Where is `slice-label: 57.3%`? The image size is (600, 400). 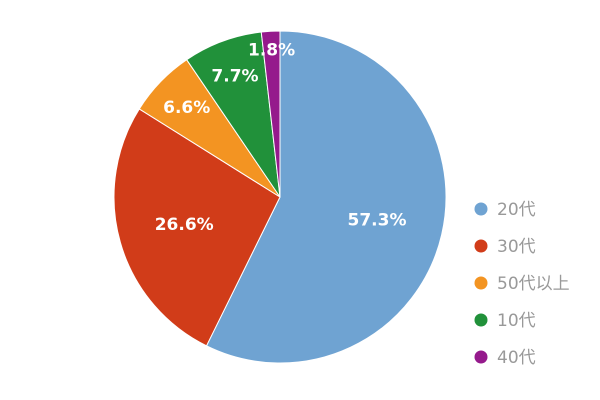
slice-label: 57.3% is located at coordinates (377, 221).